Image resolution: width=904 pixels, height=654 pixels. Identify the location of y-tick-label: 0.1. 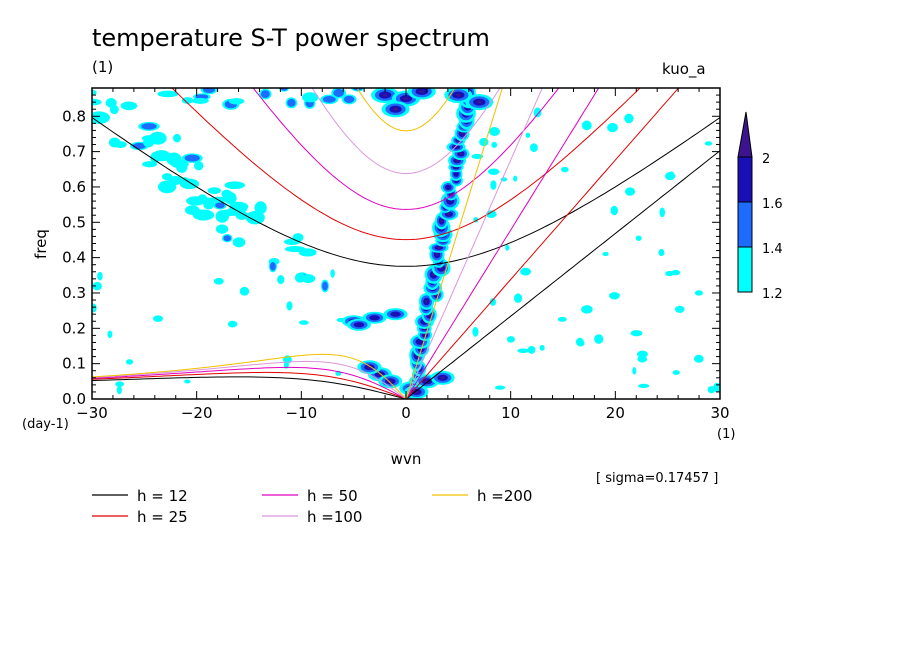
(74, 364).